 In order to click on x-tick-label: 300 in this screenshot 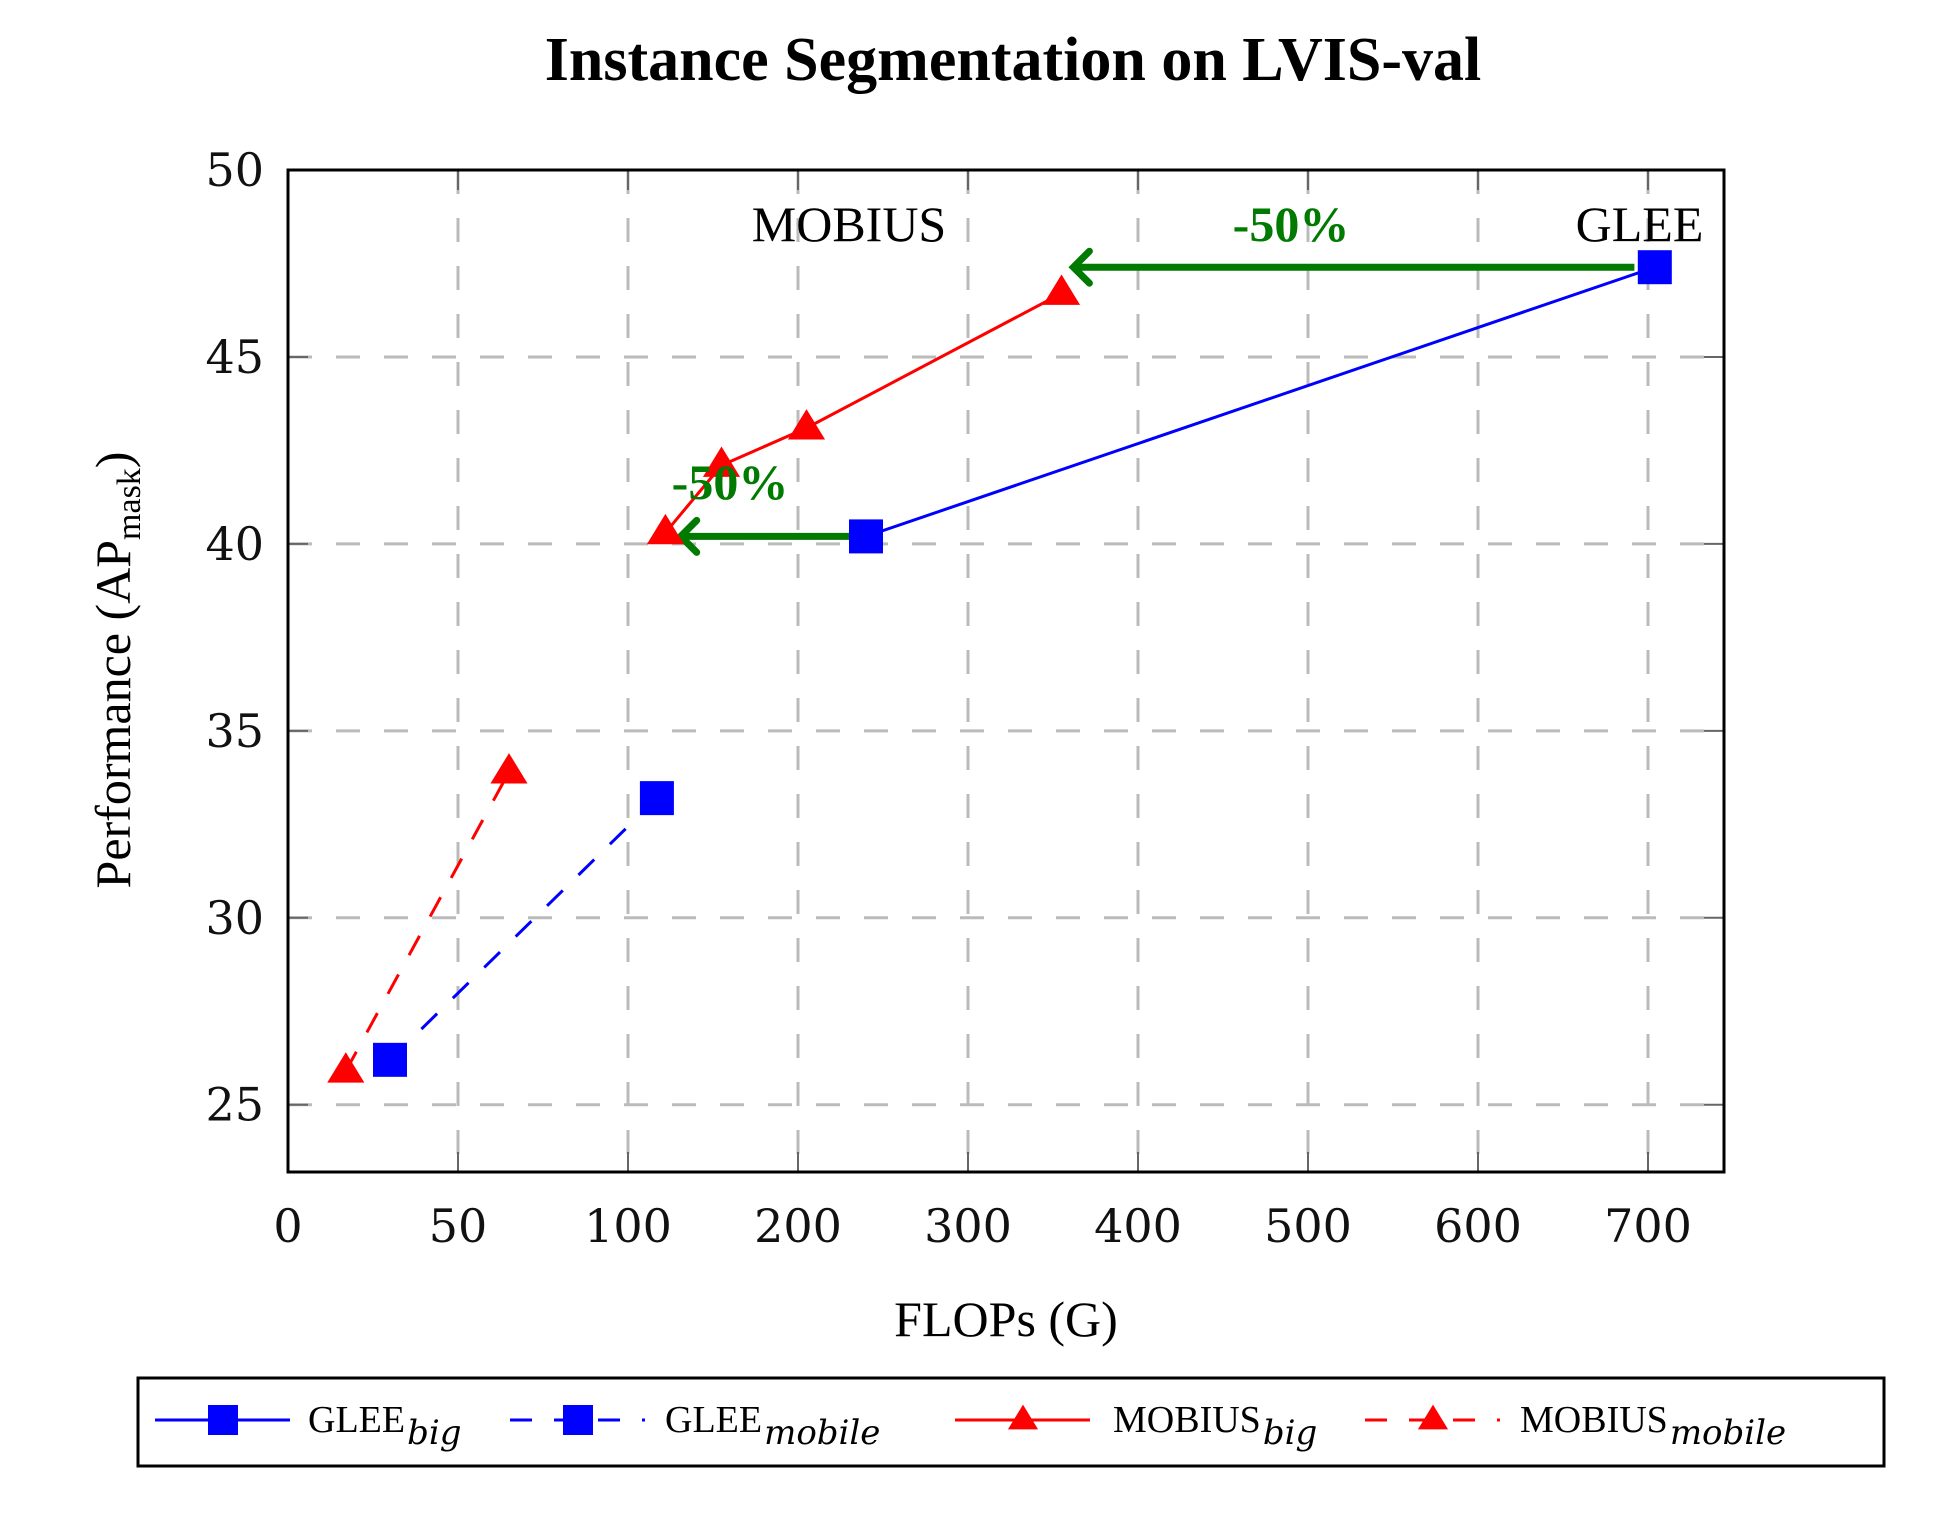, I will do `click(968, 1226)`.